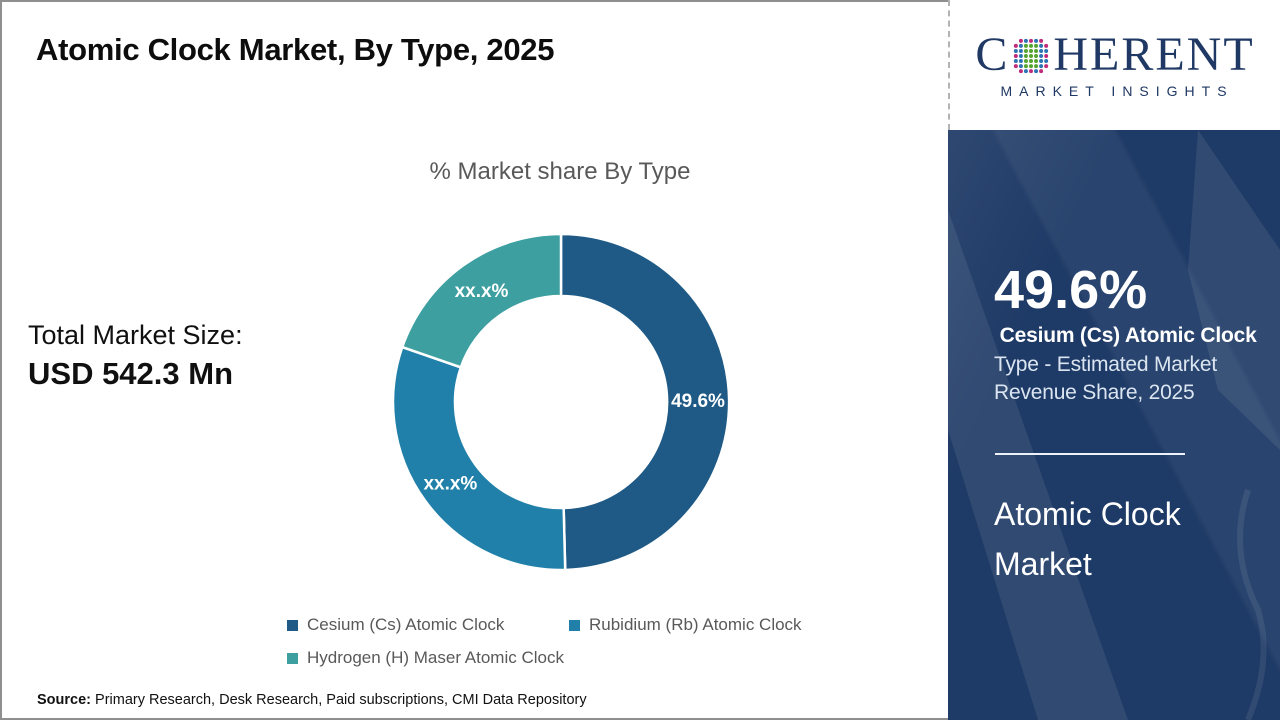  I want to click on legend-item: Hydrogen (H) Maser Atomic Clock, so click(428, 658).